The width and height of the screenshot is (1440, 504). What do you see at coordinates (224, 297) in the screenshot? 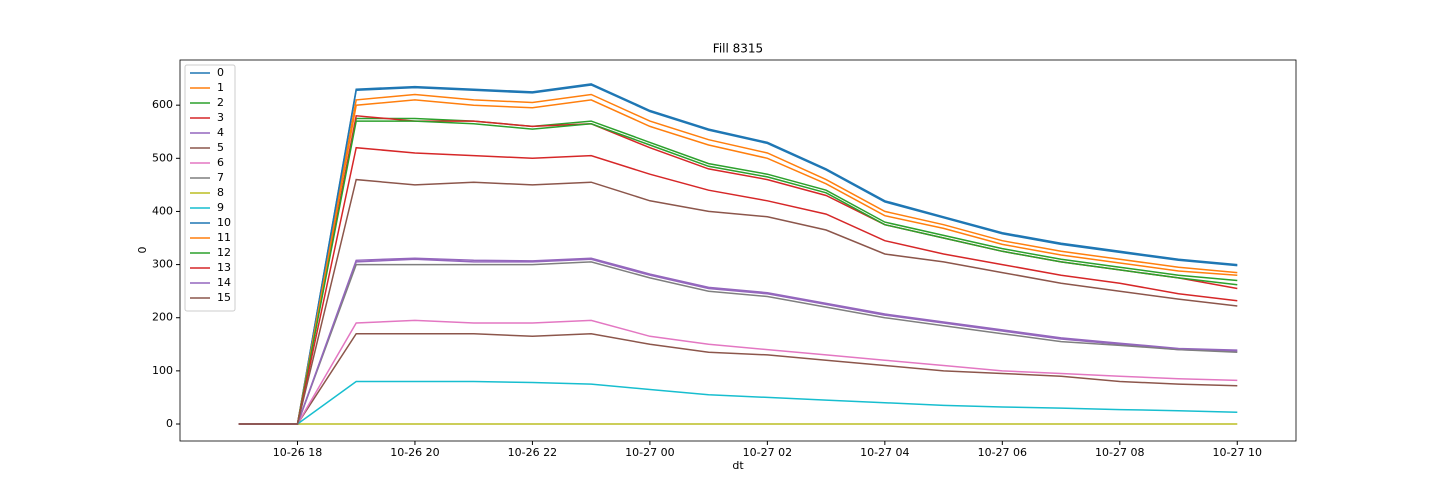
I see `legend-label: 15` at bounding box center [224, 297].